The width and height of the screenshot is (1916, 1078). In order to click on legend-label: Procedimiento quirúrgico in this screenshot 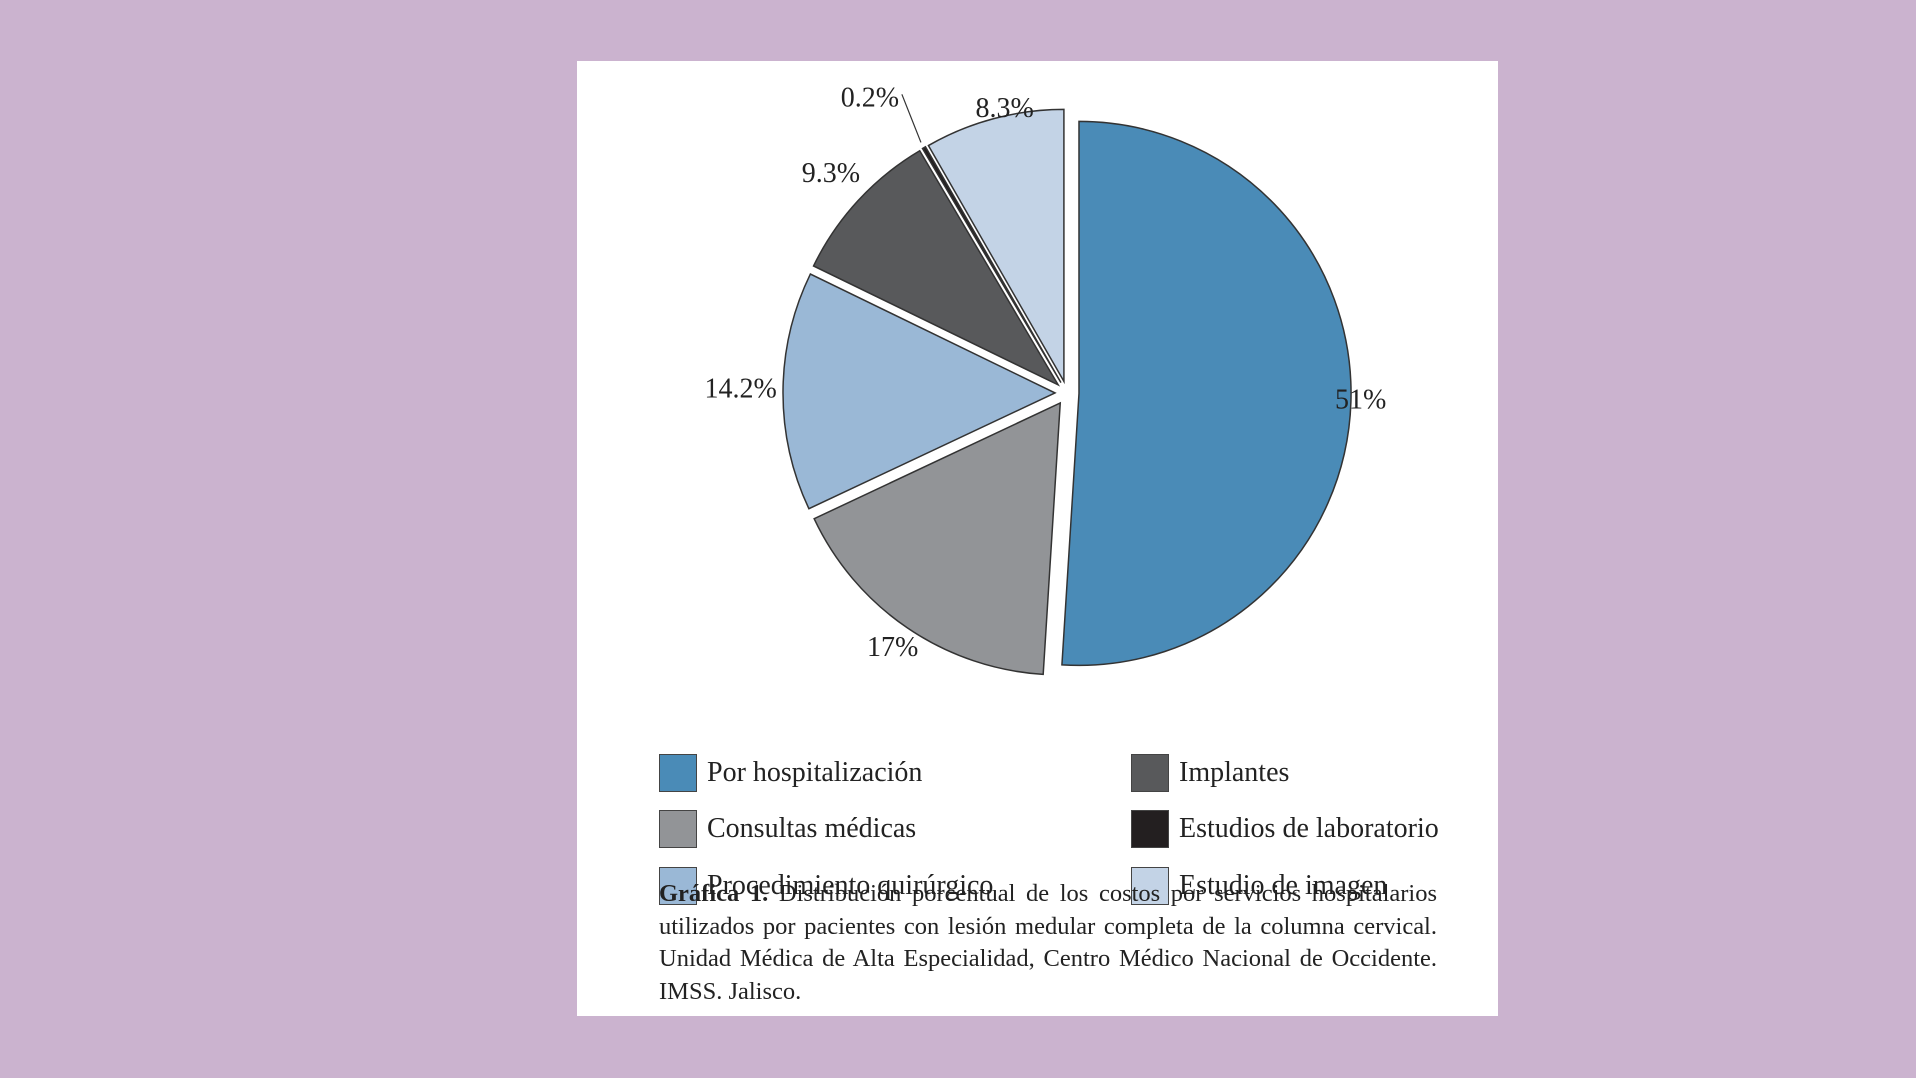, I will do `click(850, 885)`.